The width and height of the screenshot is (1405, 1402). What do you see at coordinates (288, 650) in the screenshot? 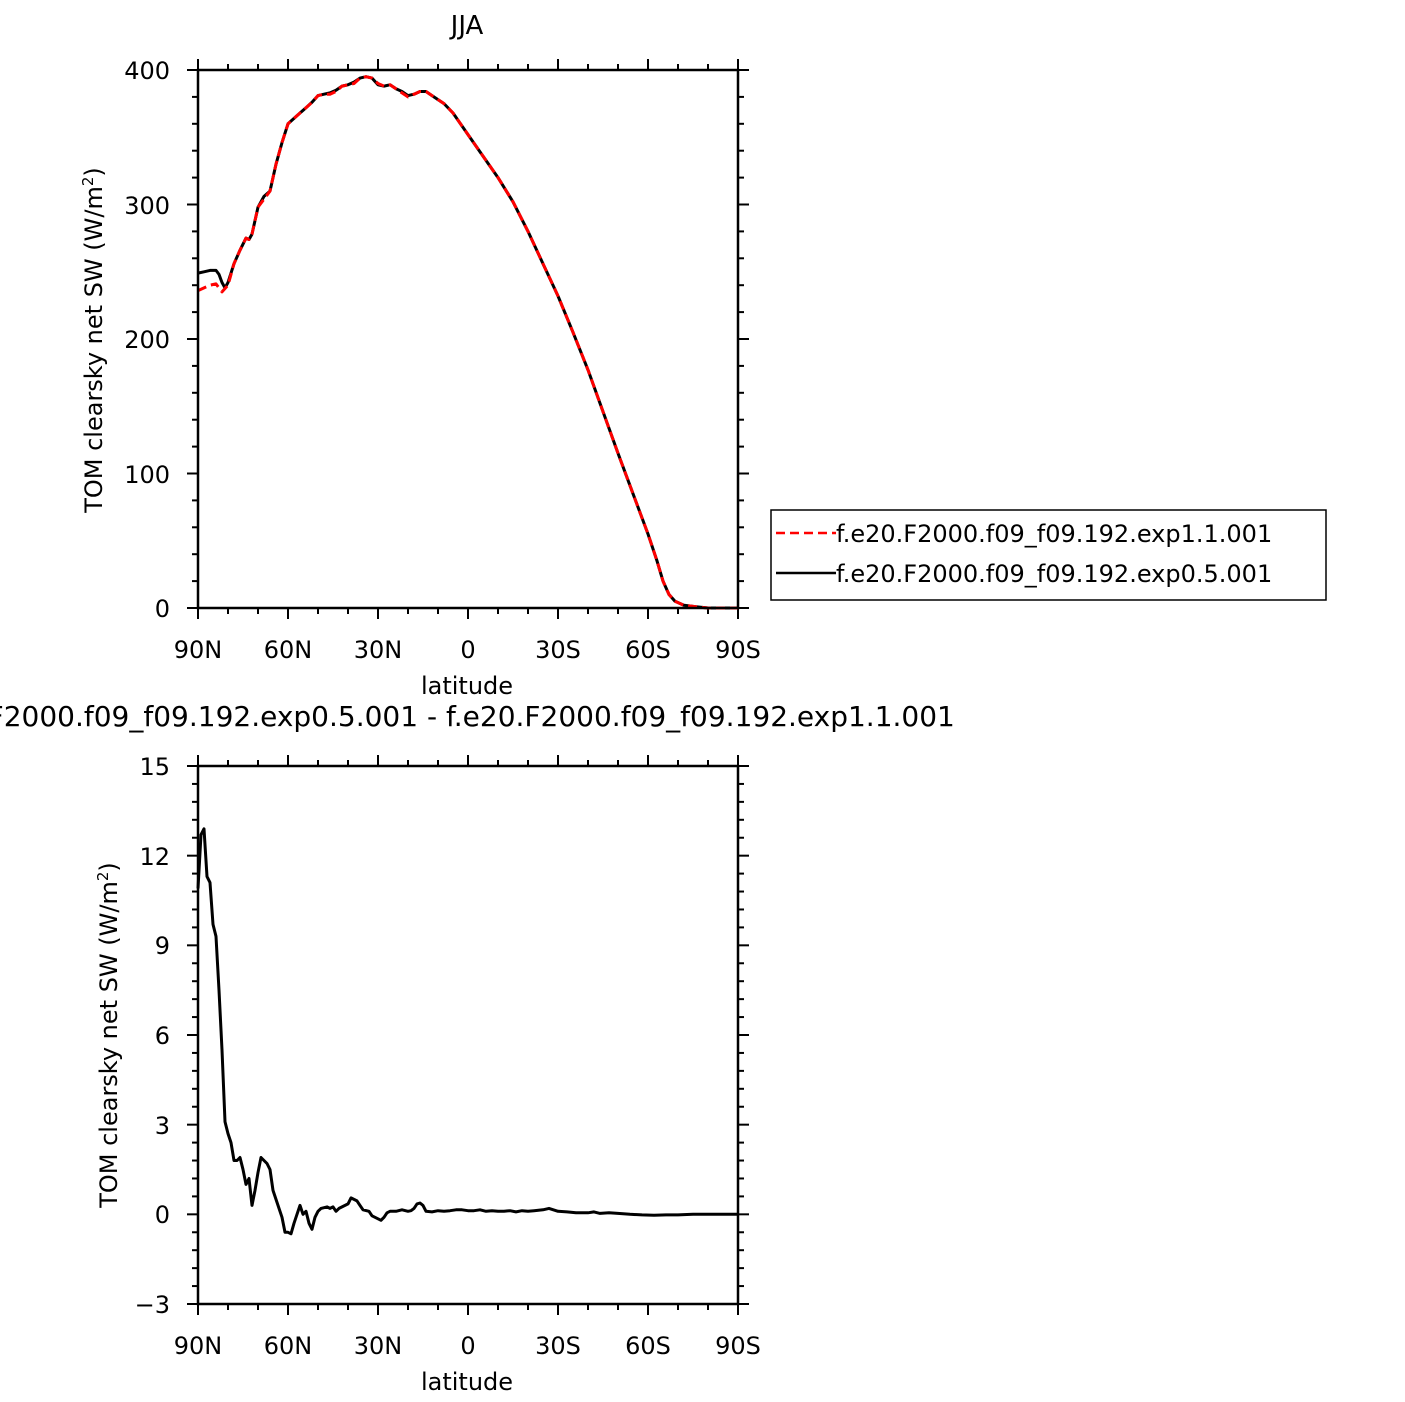
I see `top-x-tick-label-1: 60N` at bounding box center [288, 650].